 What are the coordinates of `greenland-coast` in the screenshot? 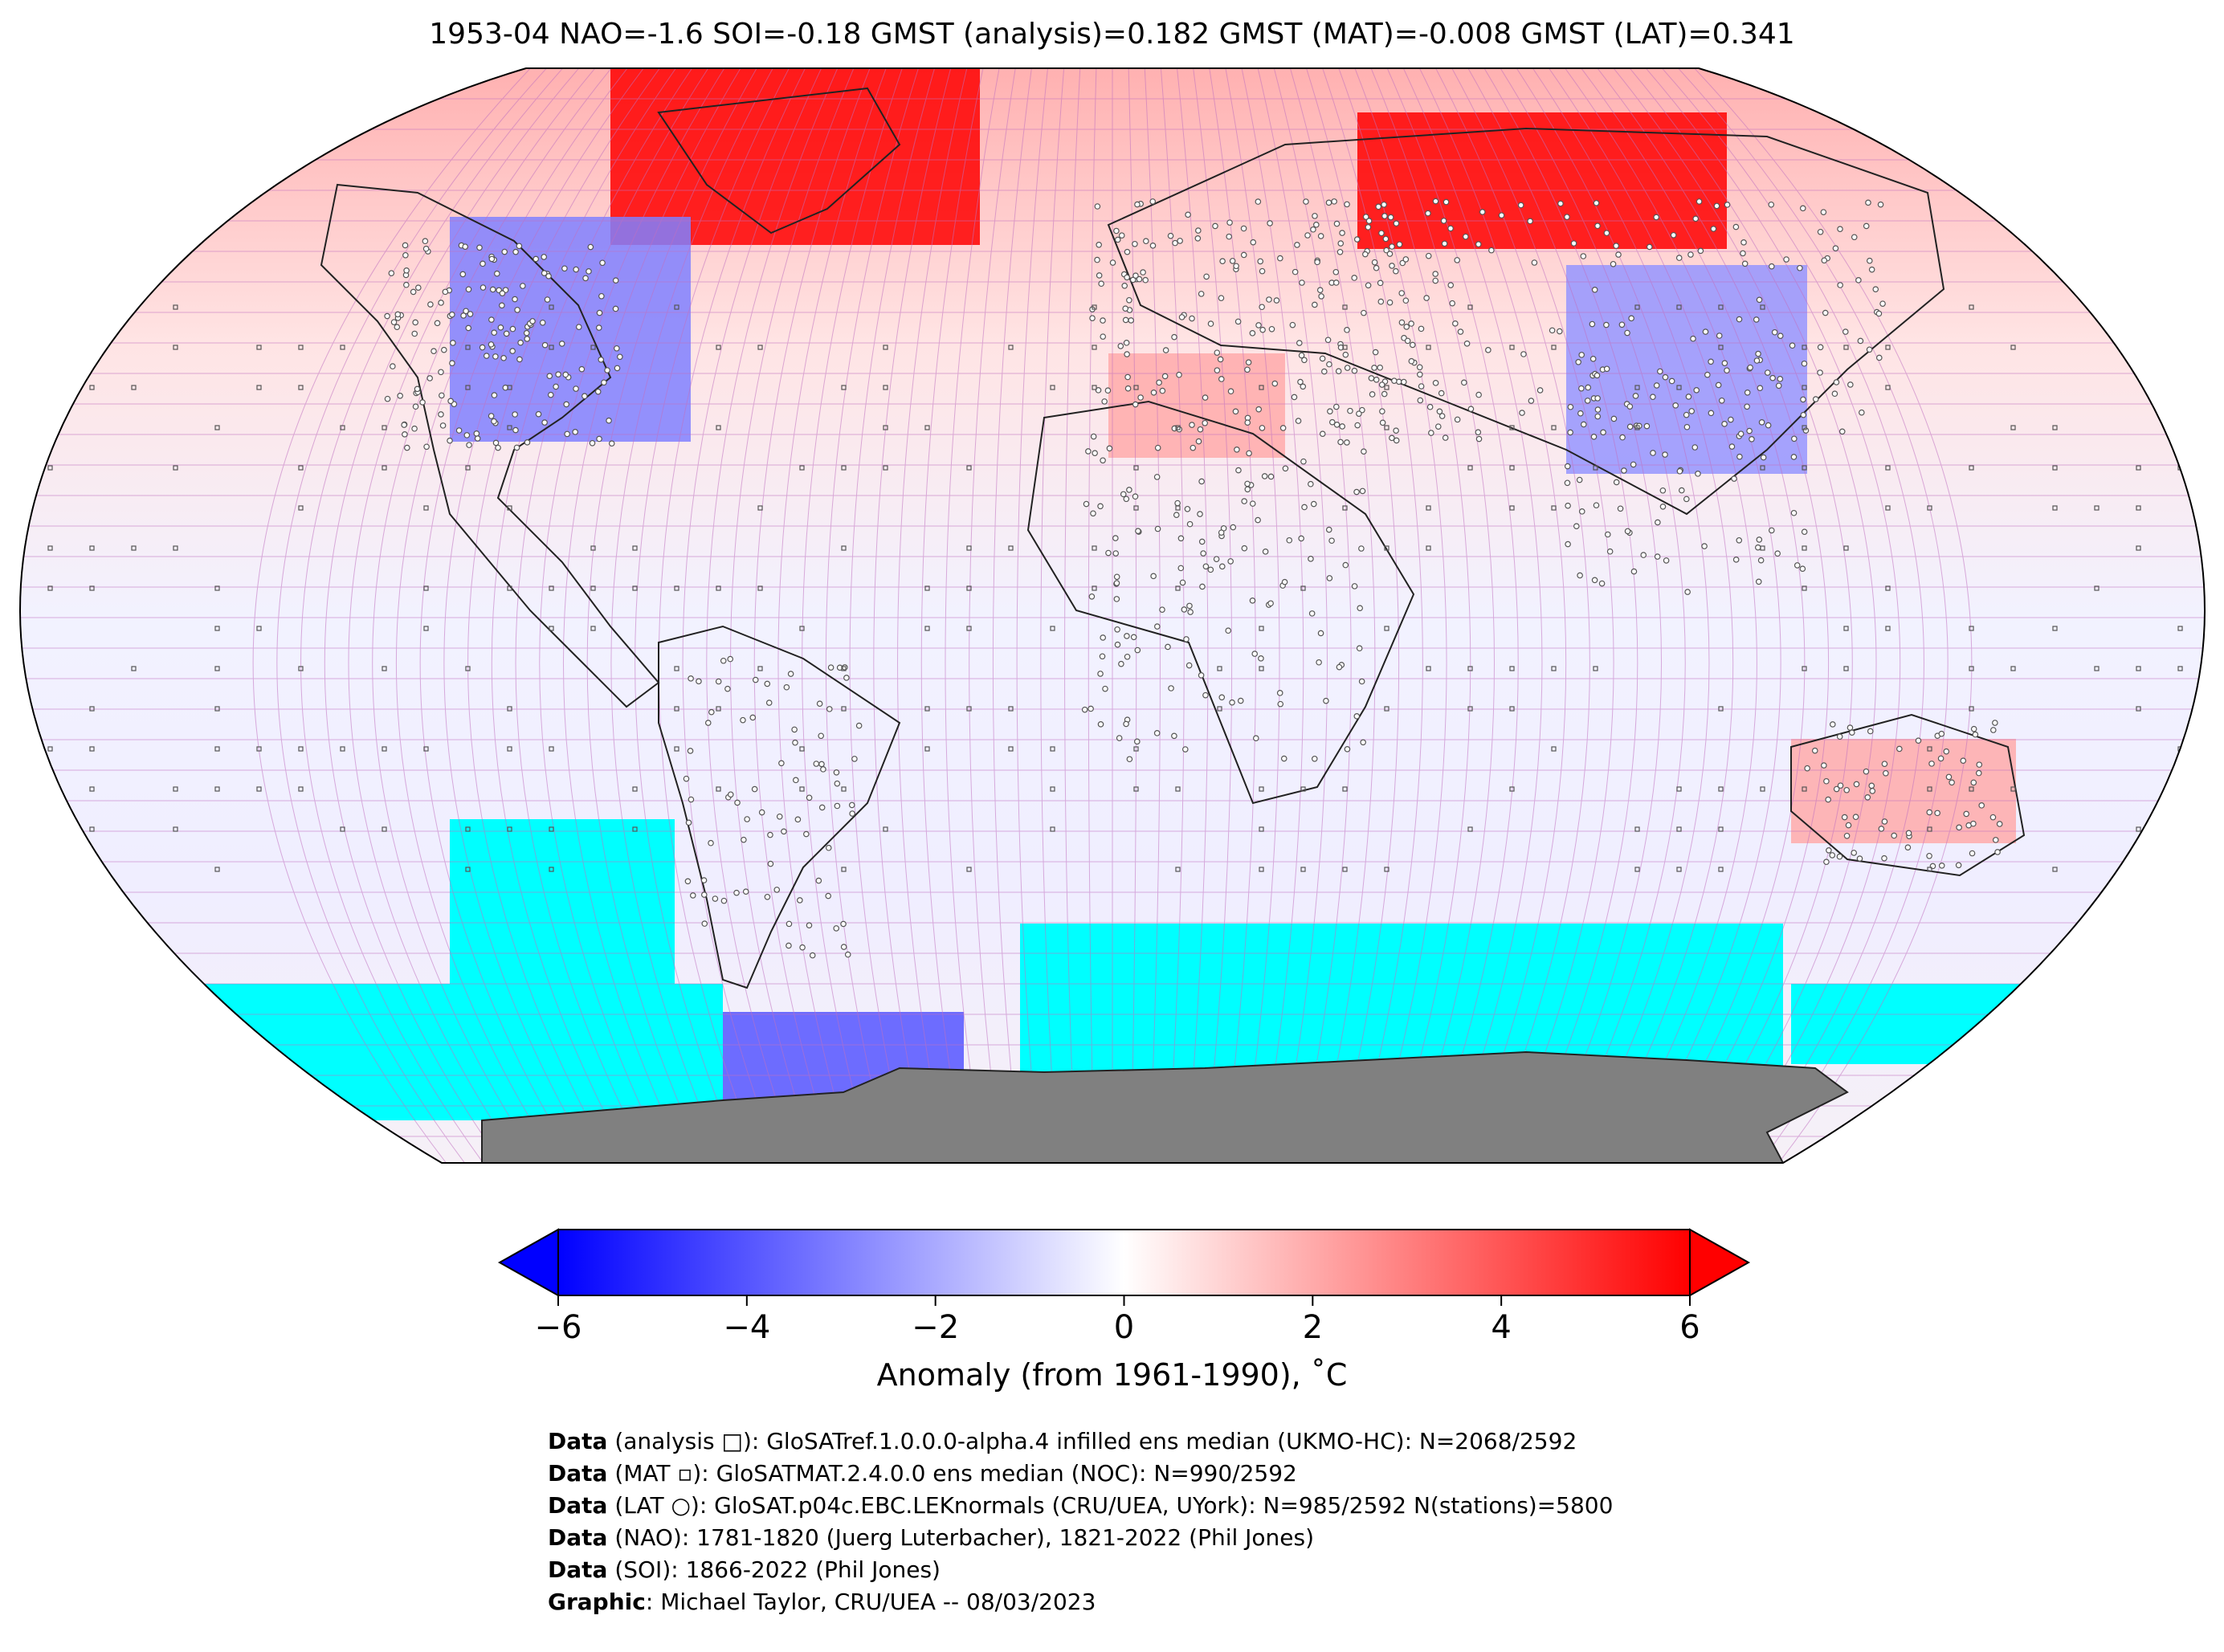 It's located at (779, 161).